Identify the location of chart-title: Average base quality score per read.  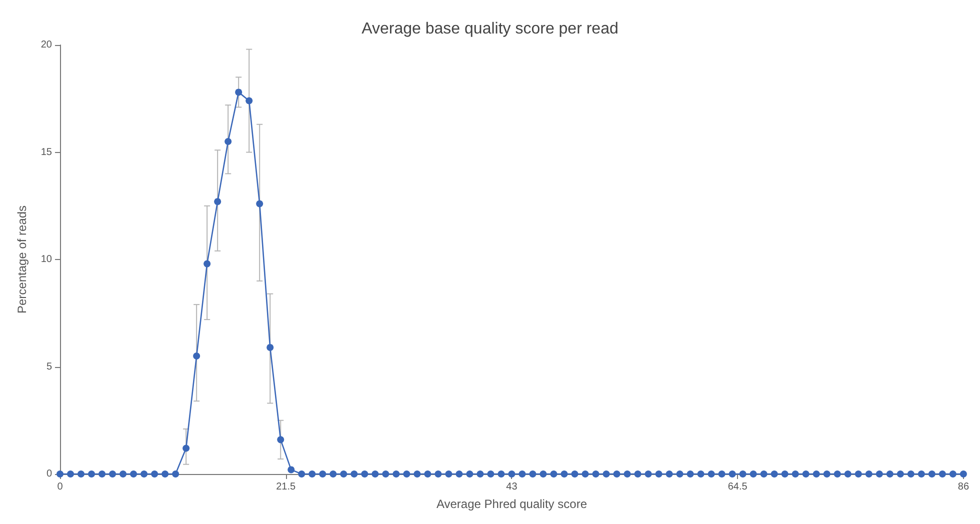
(490, 29).